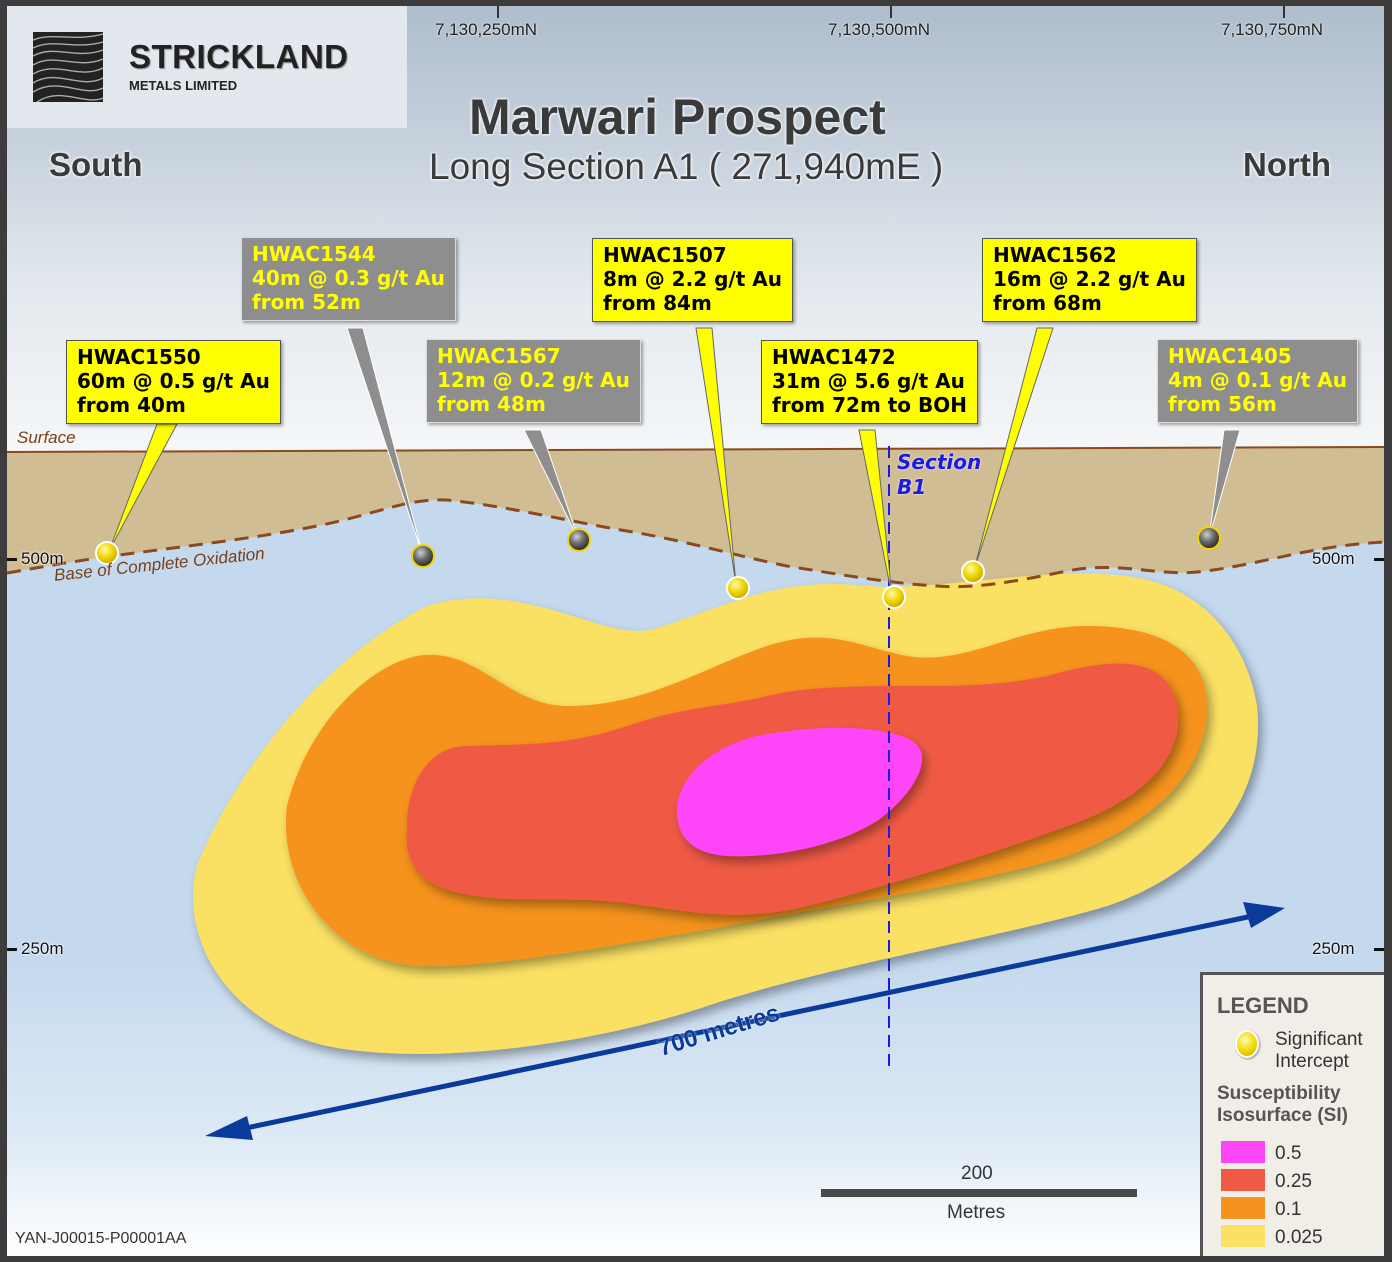  I want to click on northing-label: 7,130,250mN, so click(486, 29).